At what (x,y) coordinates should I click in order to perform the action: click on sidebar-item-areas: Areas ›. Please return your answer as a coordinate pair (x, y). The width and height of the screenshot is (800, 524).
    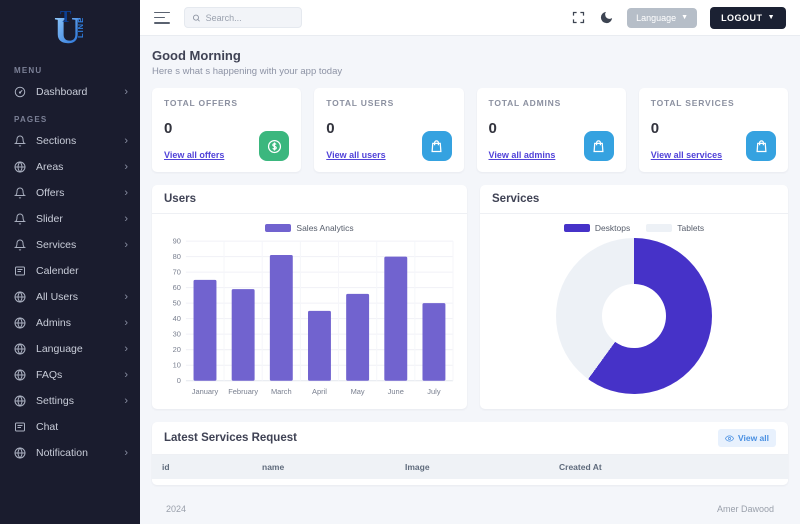
    Looking at the image, I should click on (70, 167).